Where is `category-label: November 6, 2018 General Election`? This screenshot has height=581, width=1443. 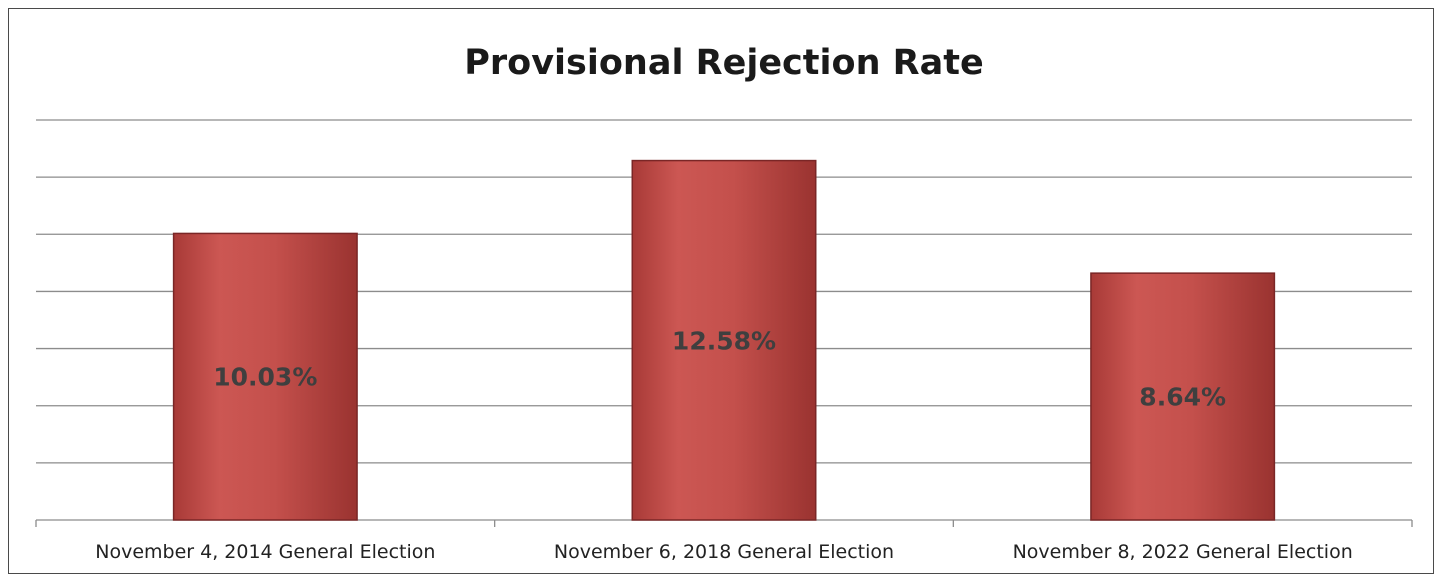
category-label: November 6, 2018 General Election is located at coordinates (724, 552).